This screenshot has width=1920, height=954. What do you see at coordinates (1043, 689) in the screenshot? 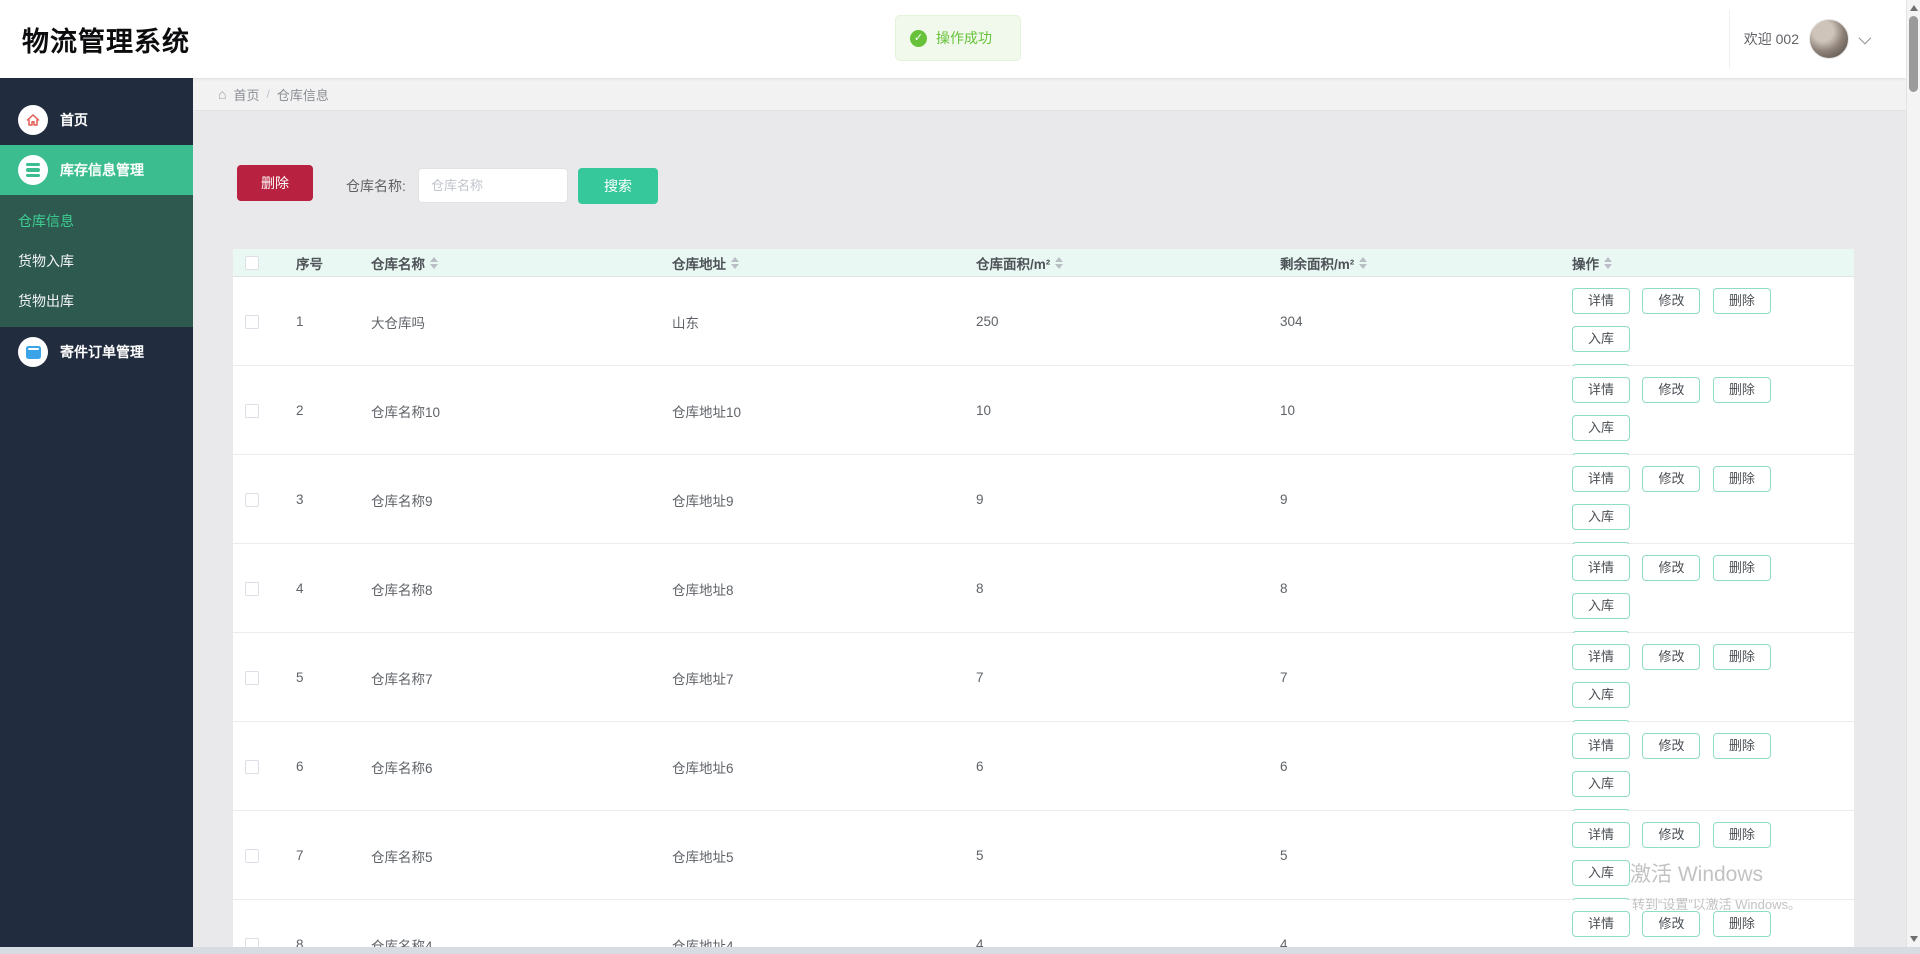
I see `table-row: 5 仓库名称7 仓库地址7 7 7 详情 修改 删除 入库 出库` at bounding box center [1043, 689].